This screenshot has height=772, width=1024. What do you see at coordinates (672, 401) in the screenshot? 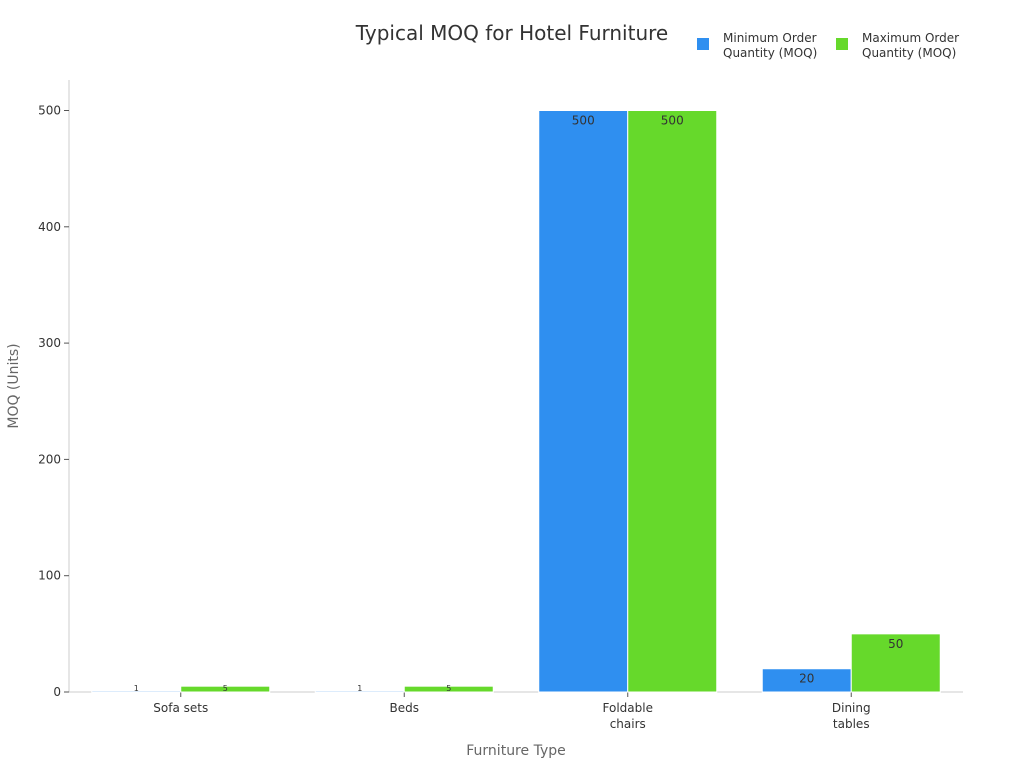
I see `bar-max-foldable-chairs` at bounding box center [672, 401].